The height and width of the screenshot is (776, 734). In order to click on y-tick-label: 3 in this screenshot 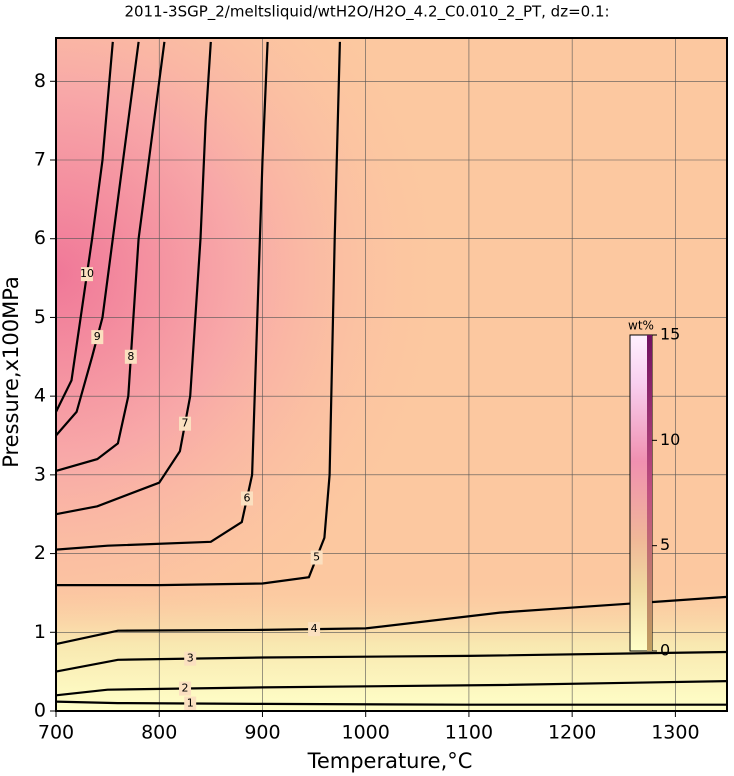, I will do `click(40, 474)`.